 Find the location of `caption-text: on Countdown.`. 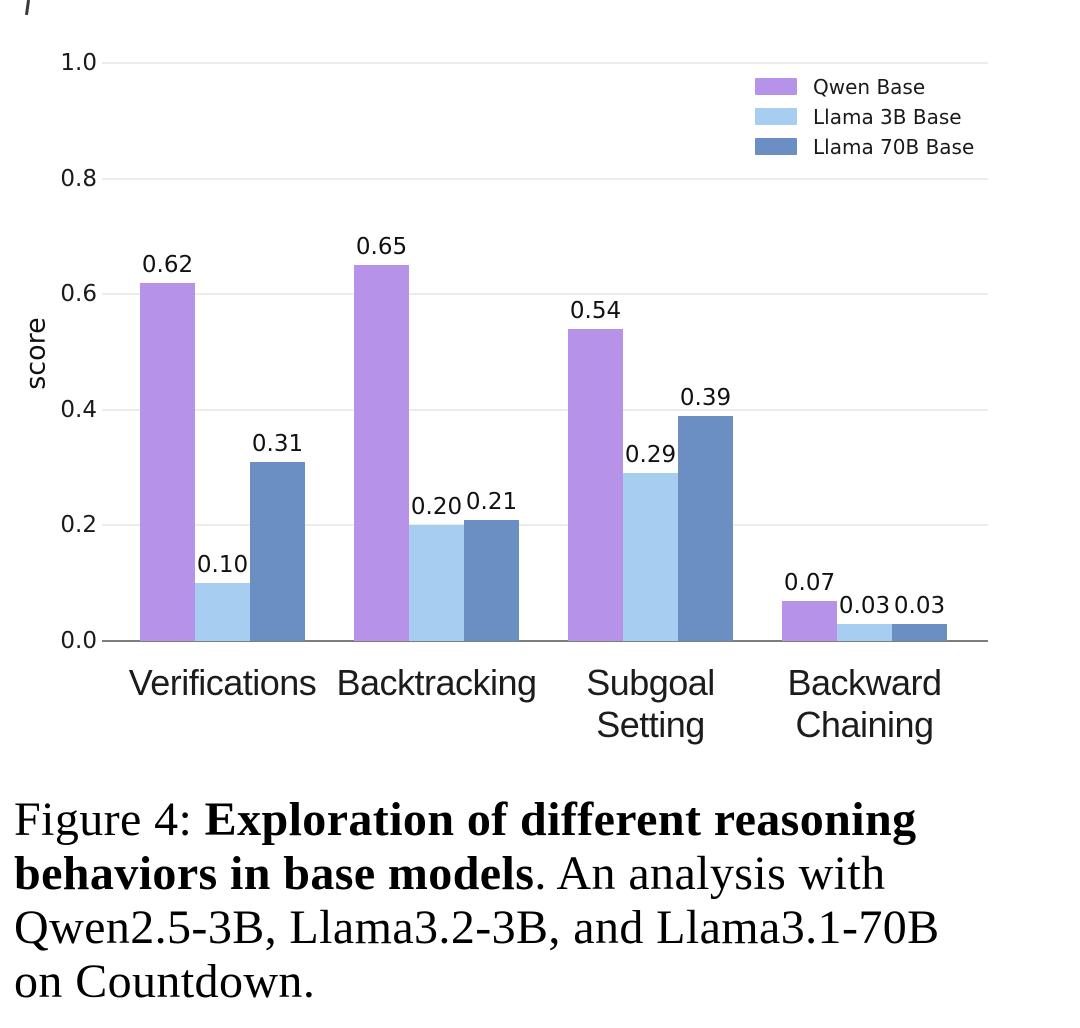

caption-text: on Countdown. is located at coordinates (165, 981).